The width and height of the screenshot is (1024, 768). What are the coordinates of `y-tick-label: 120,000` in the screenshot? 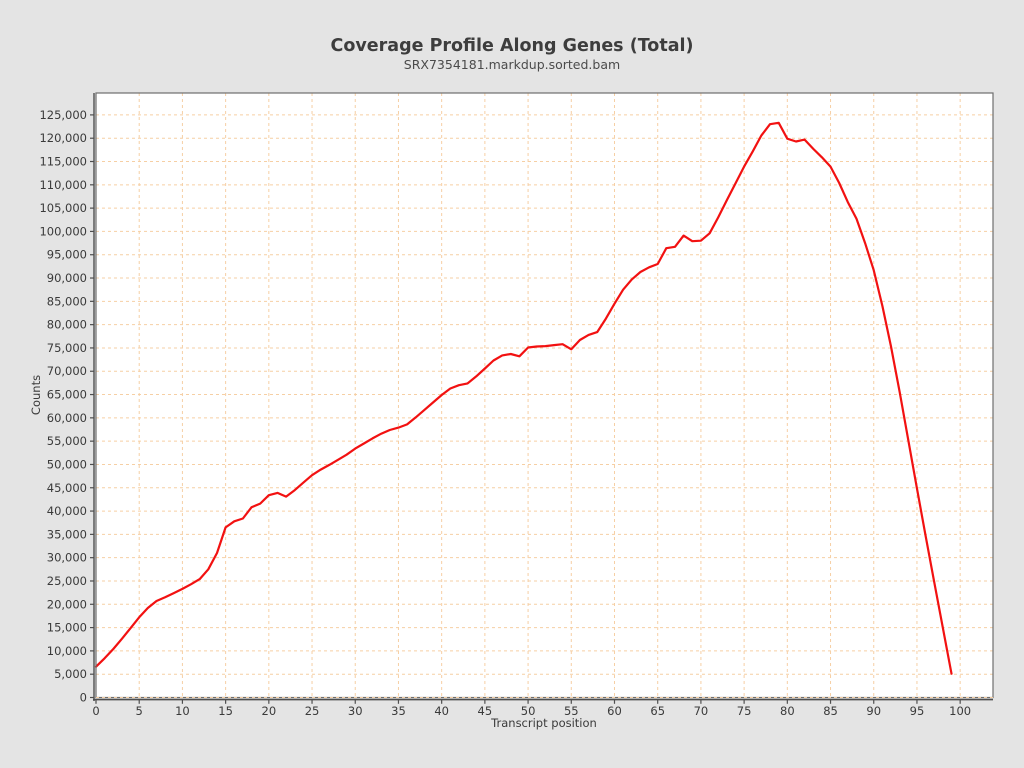 It's located at (63, 138).